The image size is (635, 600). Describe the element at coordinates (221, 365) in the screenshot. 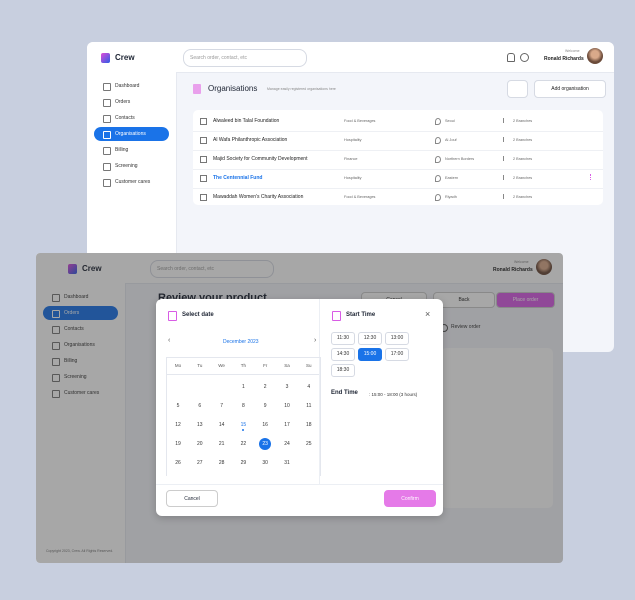

I see `weekday: We` at that location.